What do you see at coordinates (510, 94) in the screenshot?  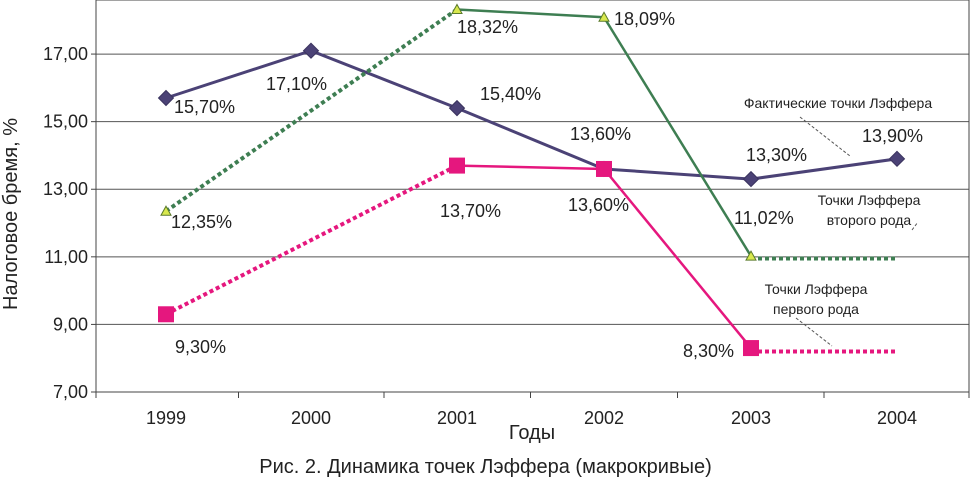 I see `data-label: 15,40%` at bounding box center [510, 94].